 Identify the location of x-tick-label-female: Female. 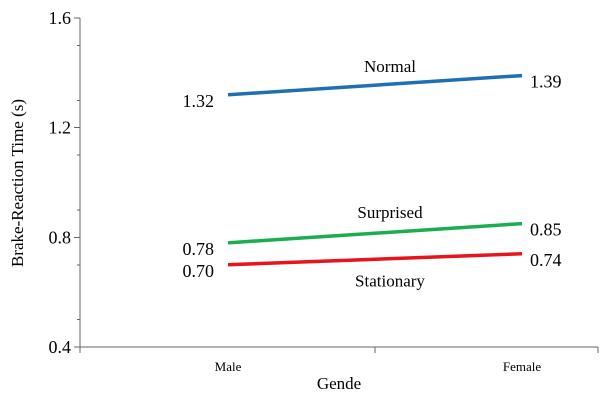
(522, 366).